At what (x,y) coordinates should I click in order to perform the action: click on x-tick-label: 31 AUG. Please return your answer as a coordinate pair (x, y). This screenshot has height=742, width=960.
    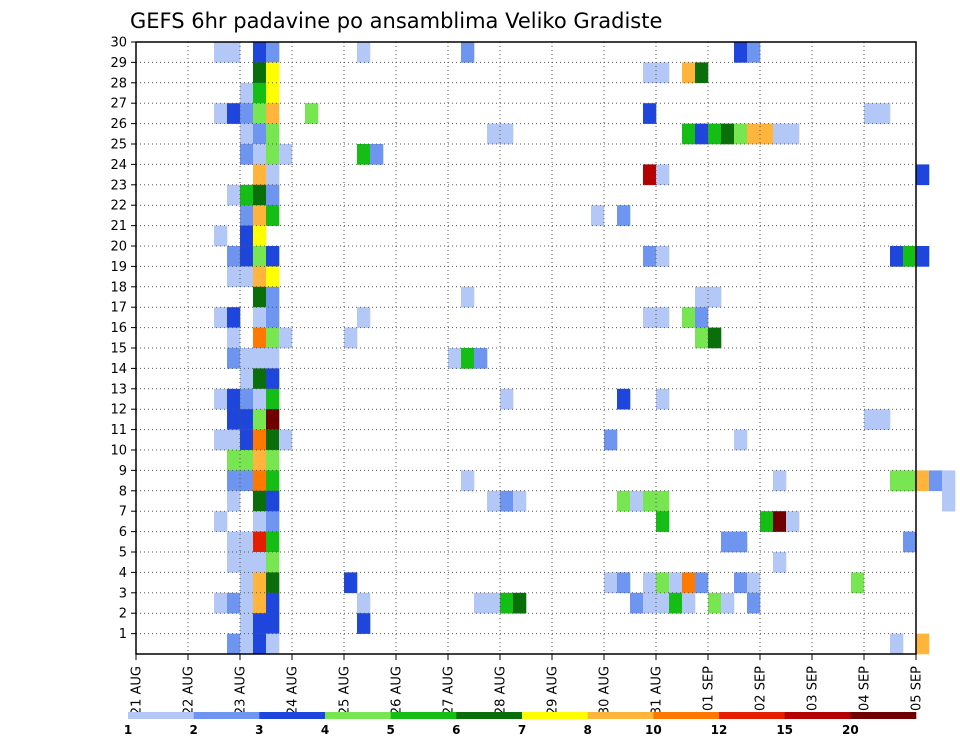
    Looking at the image, I should click on (657, 690).